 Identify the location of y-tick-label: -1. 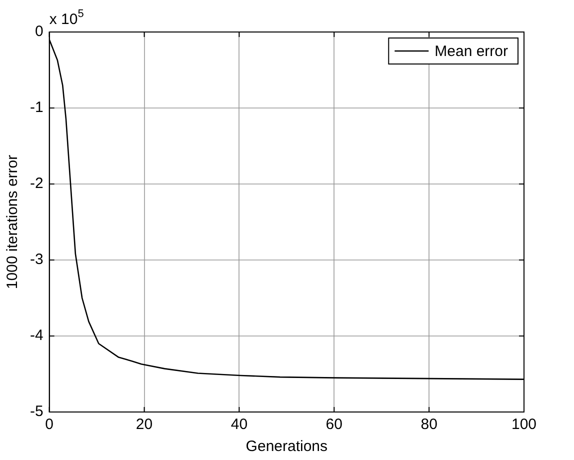
(37, 107).